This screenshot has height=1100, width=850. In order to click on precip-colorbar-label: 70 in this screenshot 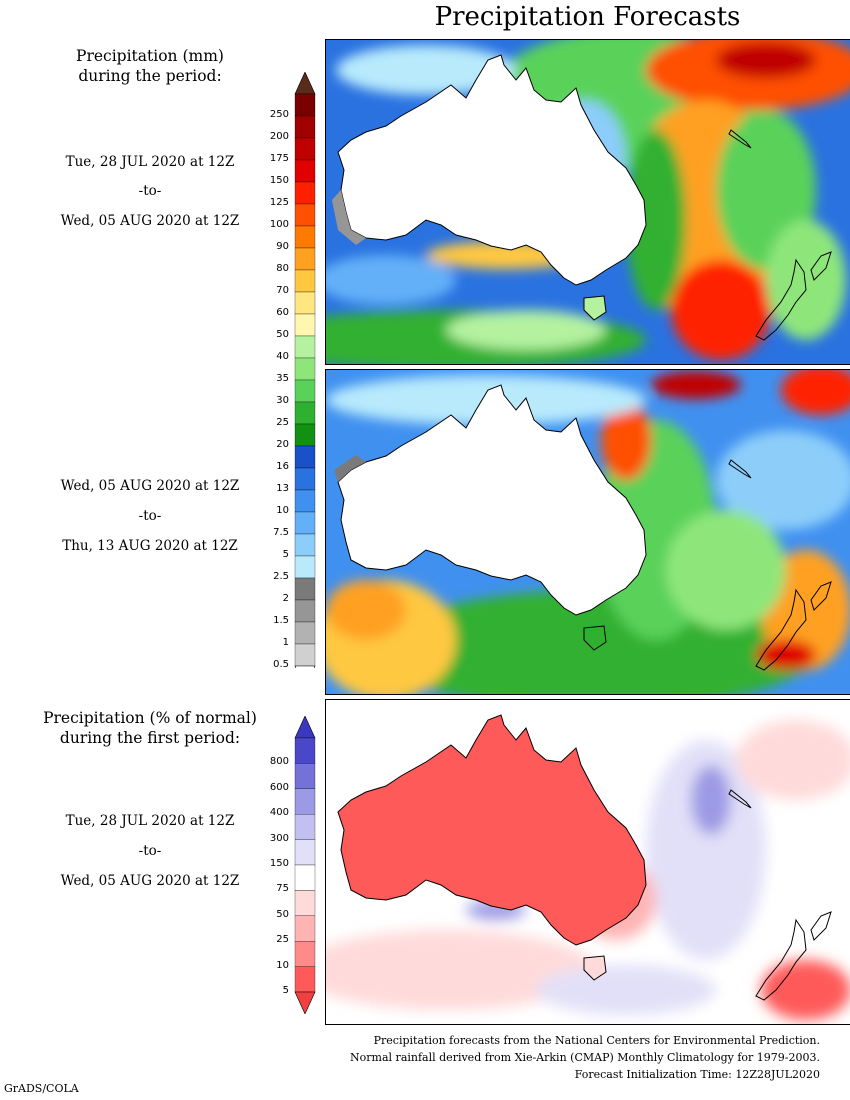, I will do `click(282, 290)`.